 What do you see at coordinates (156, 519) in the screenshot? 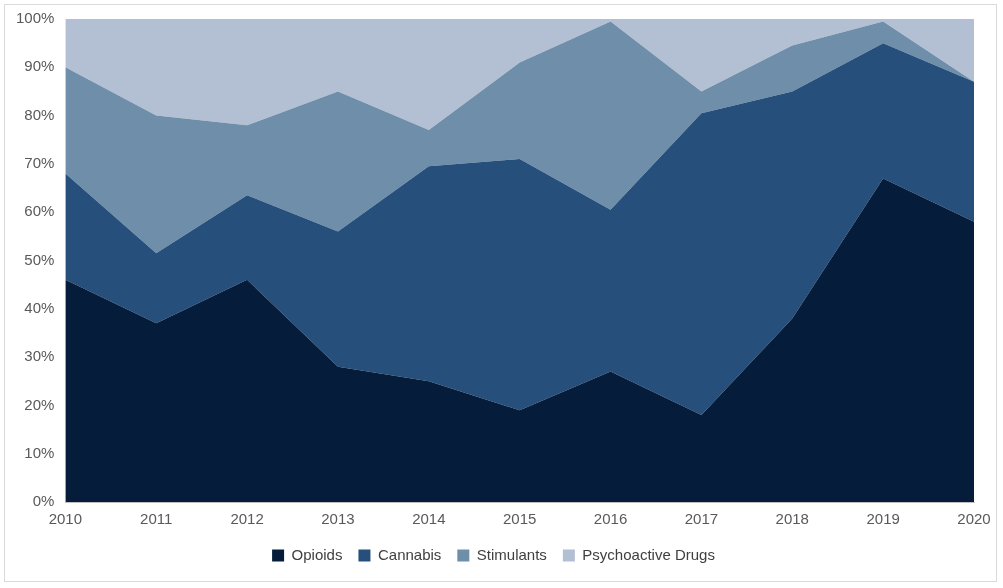
I see `x-tick-label: 2011` at bounding box center [156, 519].